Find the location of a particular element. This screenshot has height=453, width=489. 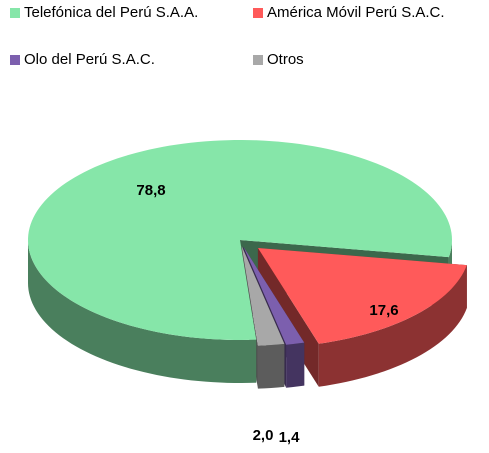

legend-label: Otros is located at coordinates (285, 59).